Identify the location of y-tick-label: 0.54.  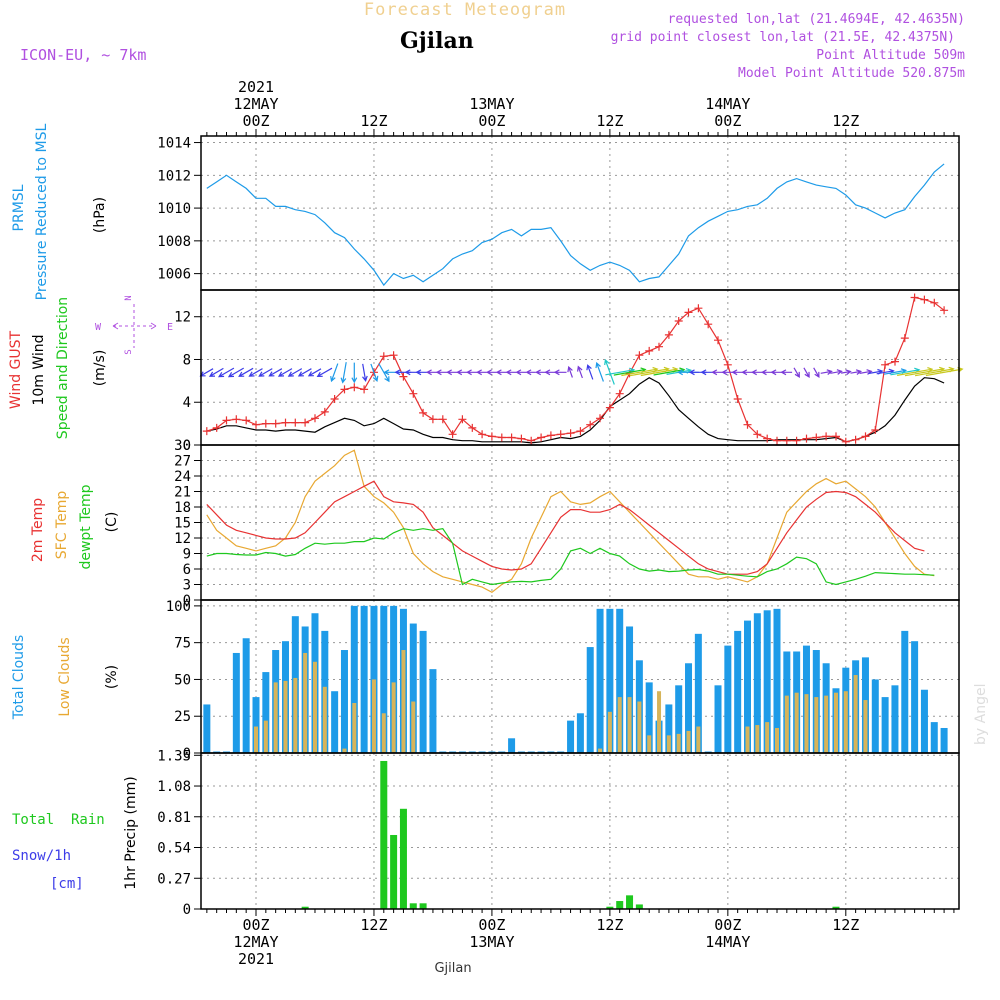
(174, 849).